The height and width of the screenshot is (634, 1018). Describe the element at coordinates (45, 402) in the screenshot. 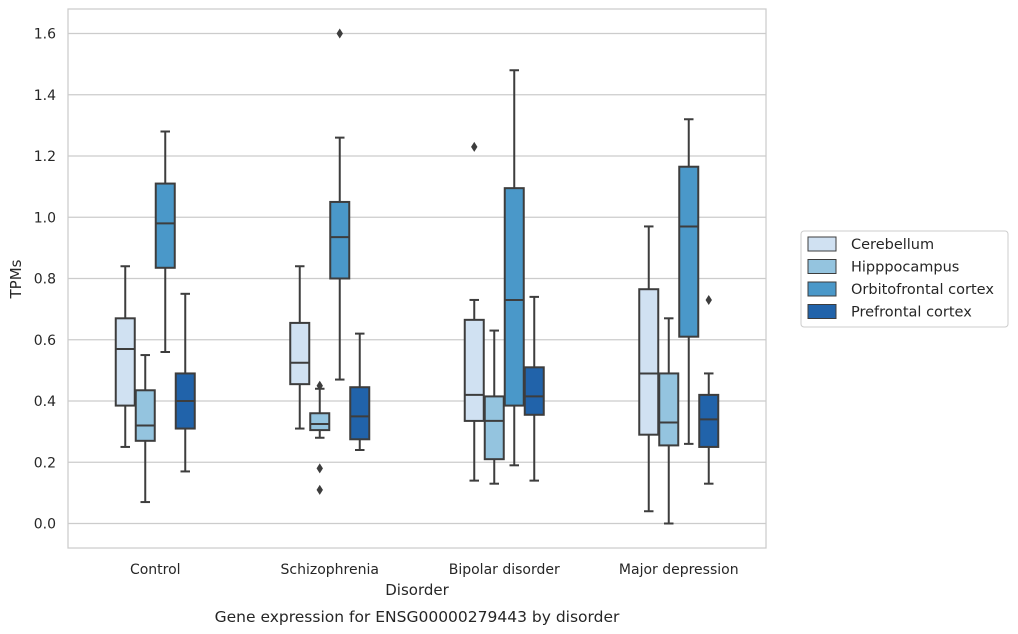

I see `y-tick-label: 0.4` at that location.